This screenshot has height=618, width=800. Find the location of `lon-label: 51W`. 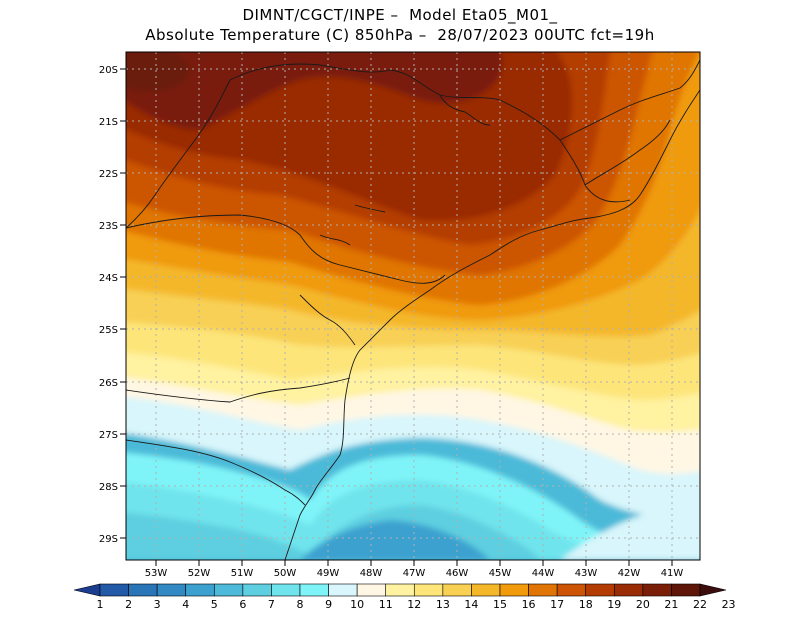

lon-label: 51W is located at coordinates (242, 573).